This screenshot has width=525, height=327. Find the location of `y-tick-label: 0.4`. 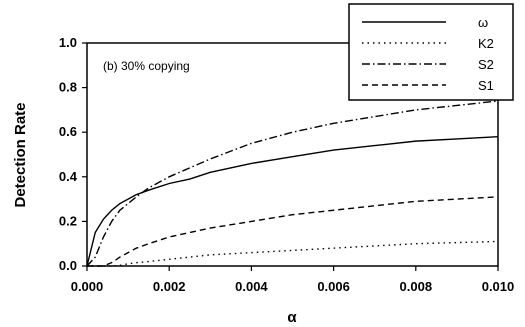

y-tick-label: 0.4 is located at coordinates (68, 176).